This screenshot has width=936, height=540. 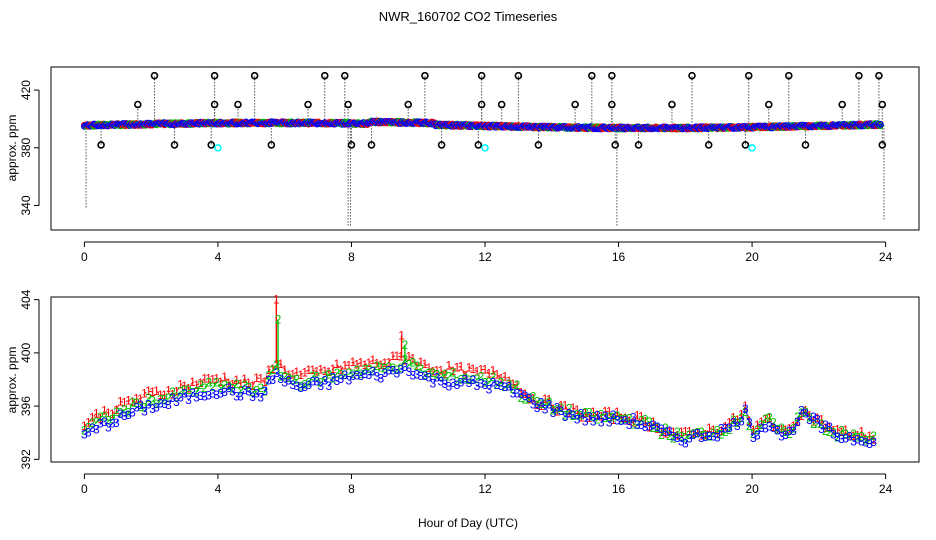 What do you see at coordinates (752, 257) in the screenshot?
I see `x-tick-label: 20` at bounding box center [752, 257].